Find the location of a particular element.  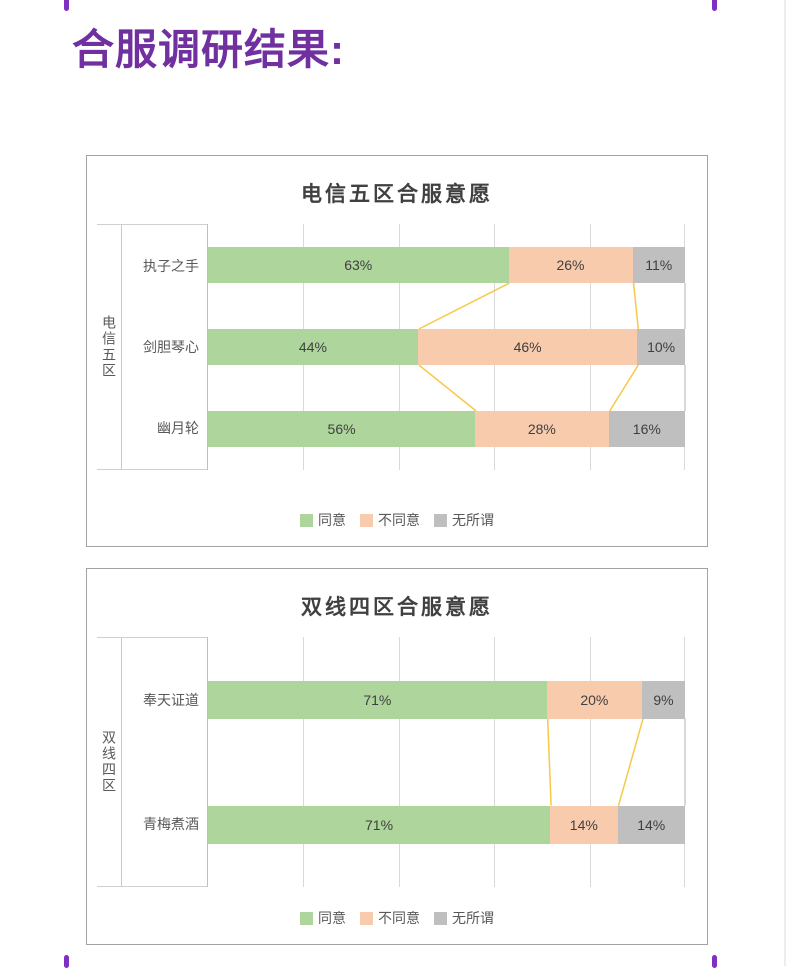

bar-stack: 44% 46% 10% is located at coordinates (446, 347).